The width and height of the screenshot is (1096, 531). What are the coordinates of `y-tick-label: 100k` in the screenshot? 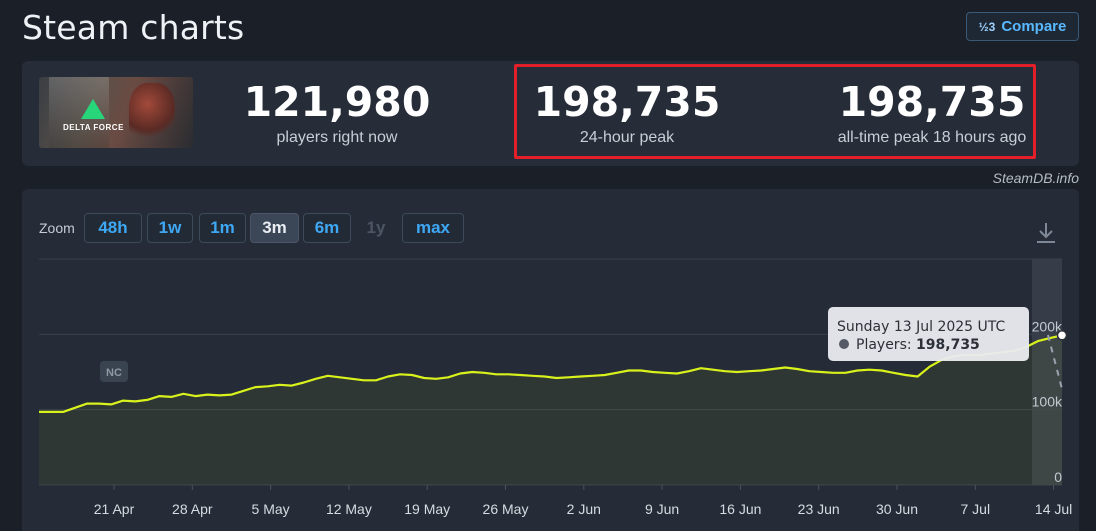 It's located at (1047, 402).